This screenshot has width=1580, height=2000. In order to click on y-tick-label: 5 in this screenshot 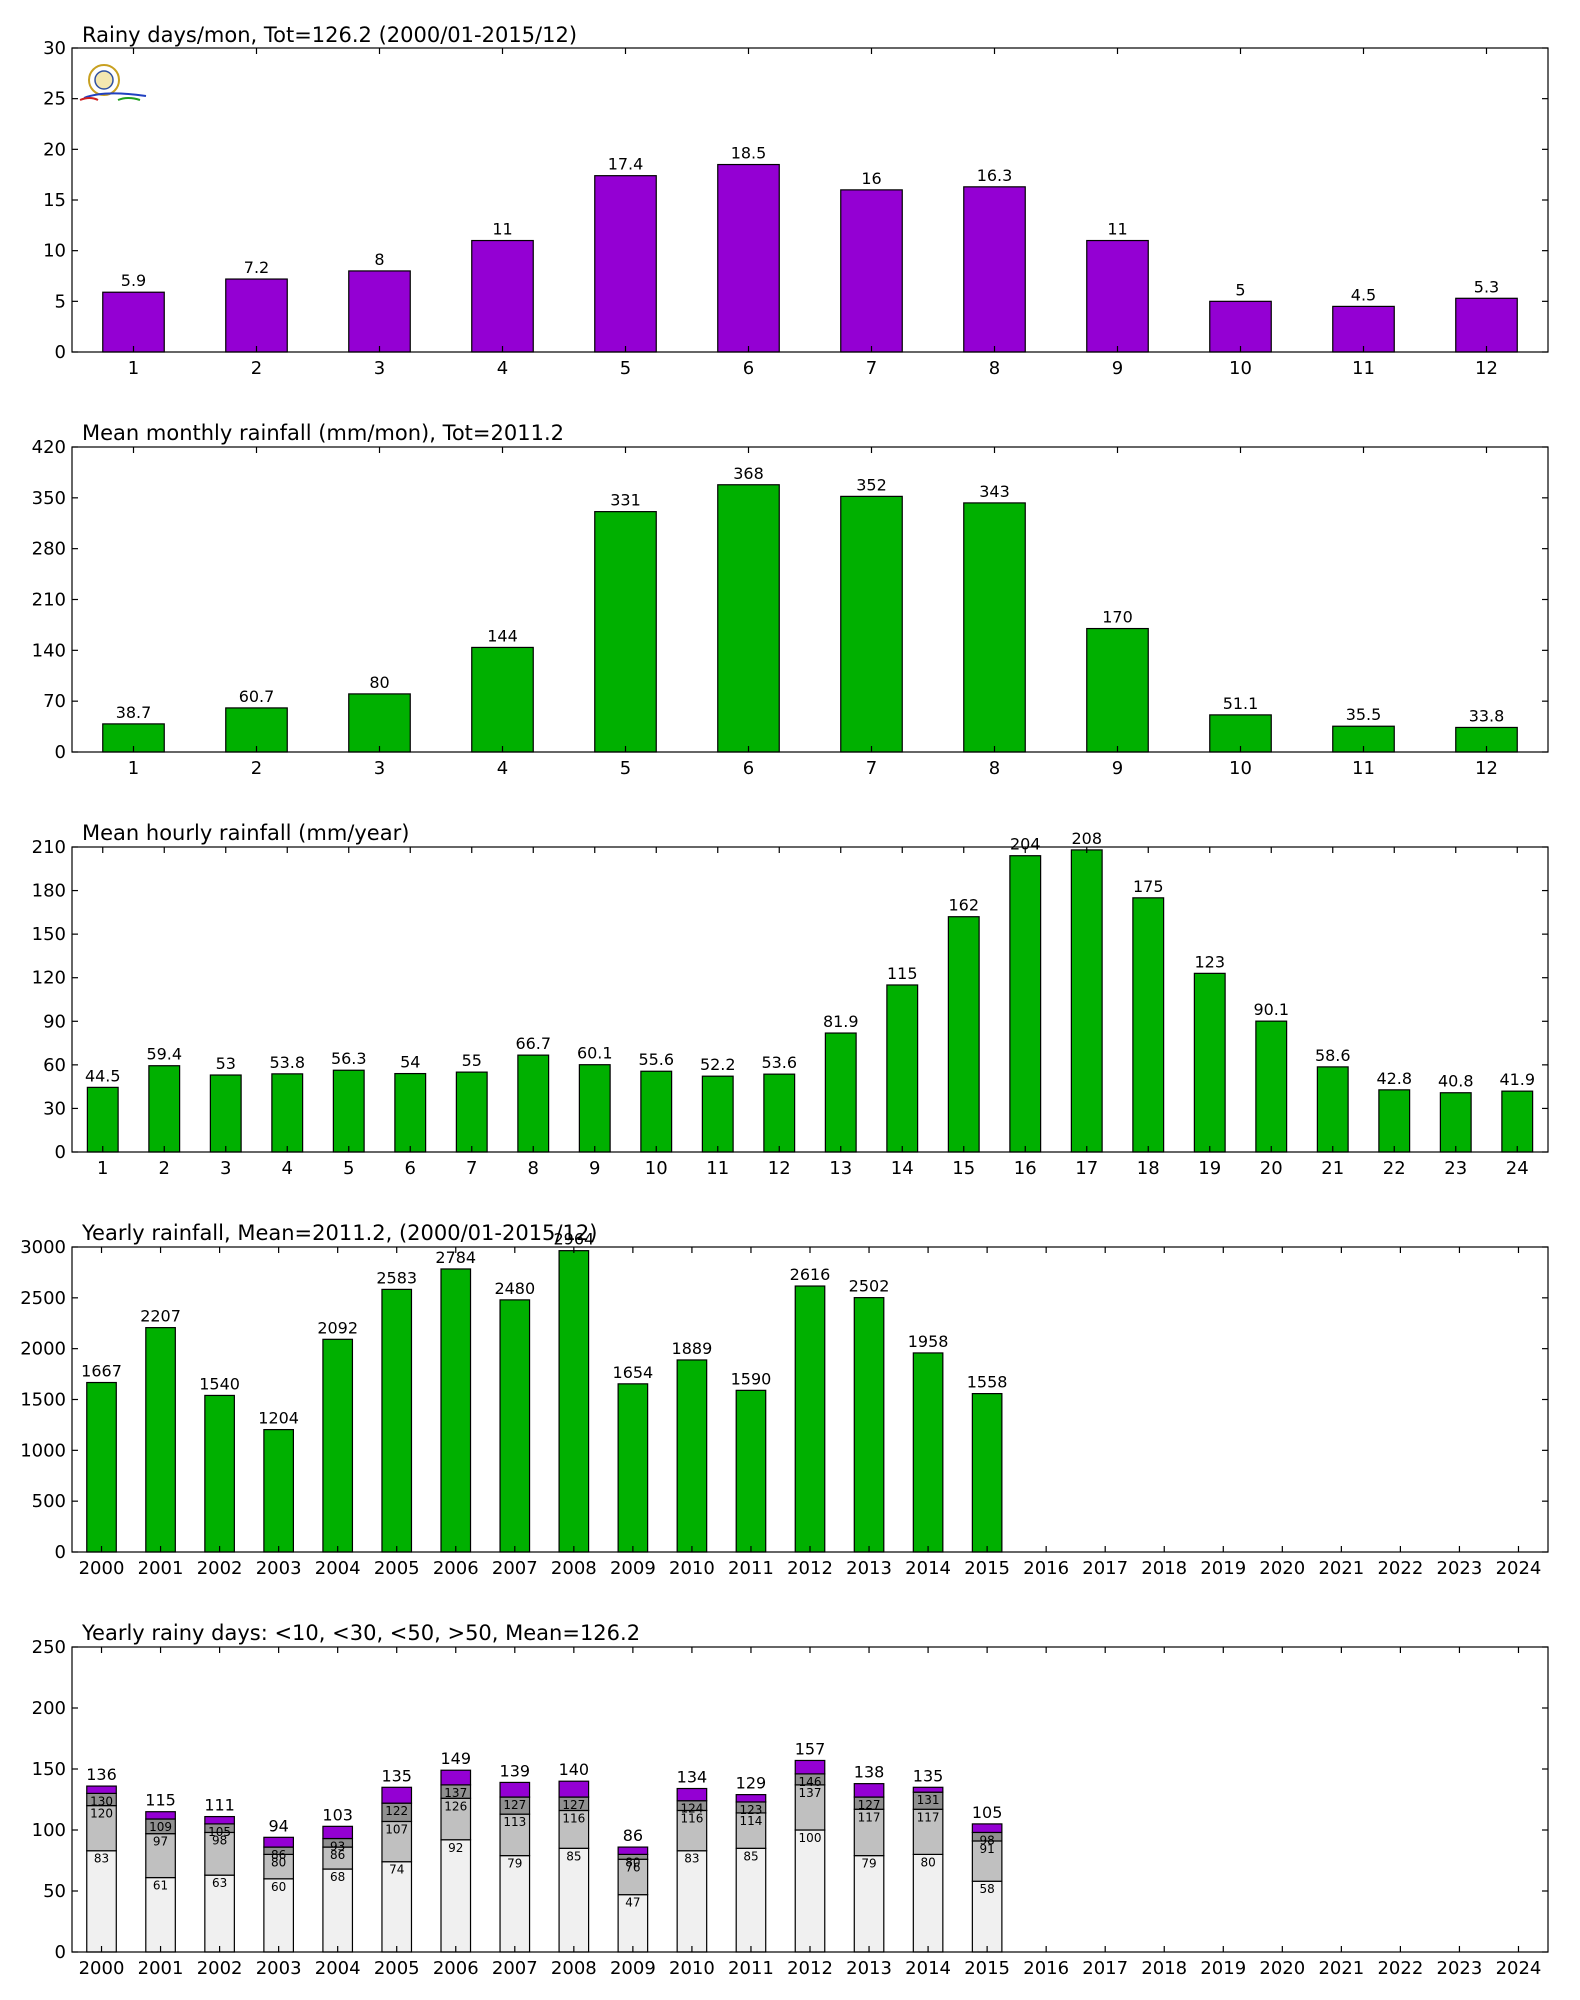, I will do `click(60, 301)`.